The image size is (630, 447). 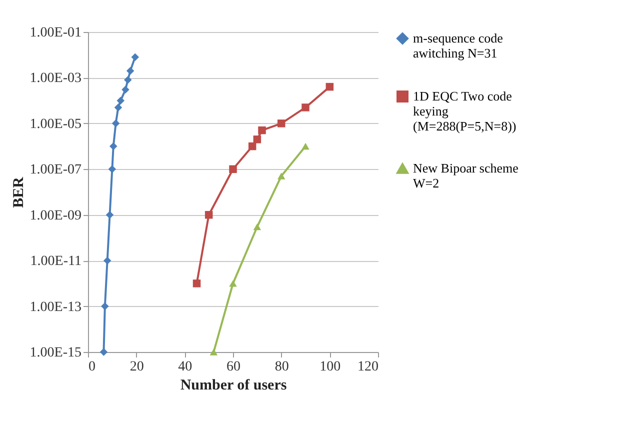 What do you see at coordinates (56, 307) in the screenshot?
I see `y-tick-label: 1.00E-13` at bounding box center [56, 307].